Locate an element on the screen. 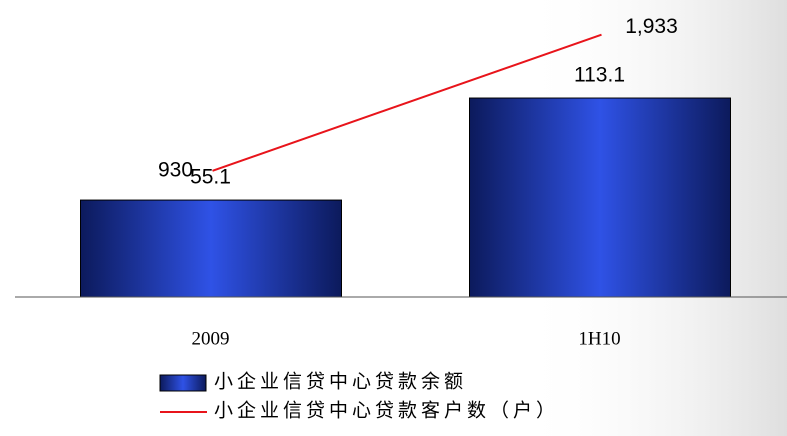 Image resolution: width=787 pixels, height=436 pixels. legend-label: 小企业信贷中心贷款余额 is located at coordinates (340, 381).